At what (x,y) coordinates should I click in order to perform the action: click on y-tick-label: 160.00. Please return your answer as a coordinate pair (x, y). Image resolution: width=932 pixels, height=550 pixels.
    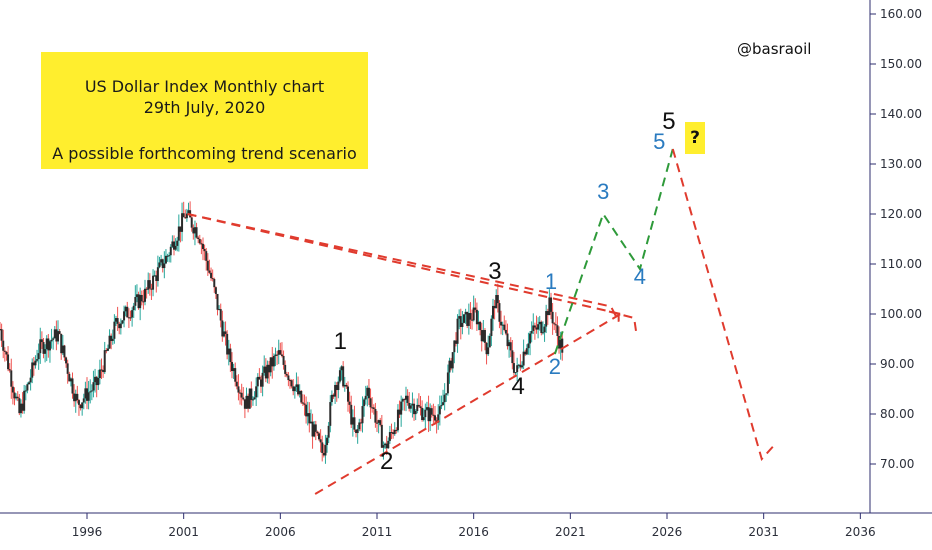
    Looking at the image, I should click on (901, 14).